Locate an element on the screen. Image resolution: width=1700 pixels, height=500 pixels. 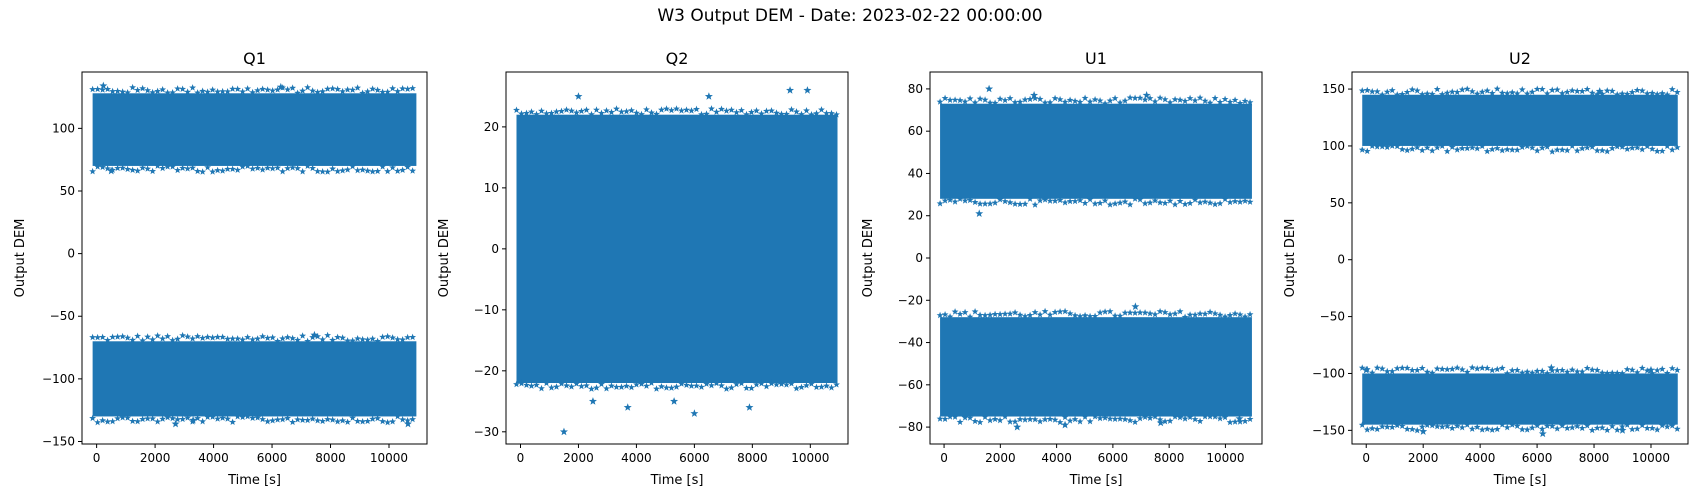
x-tick-label: 0 is located at coordinates (944, 458).